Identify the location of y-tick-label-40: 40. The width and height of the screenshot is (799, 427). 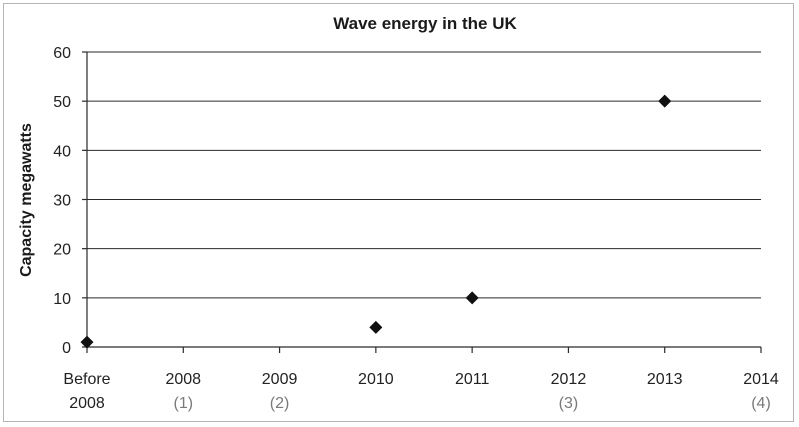
(62, 151).